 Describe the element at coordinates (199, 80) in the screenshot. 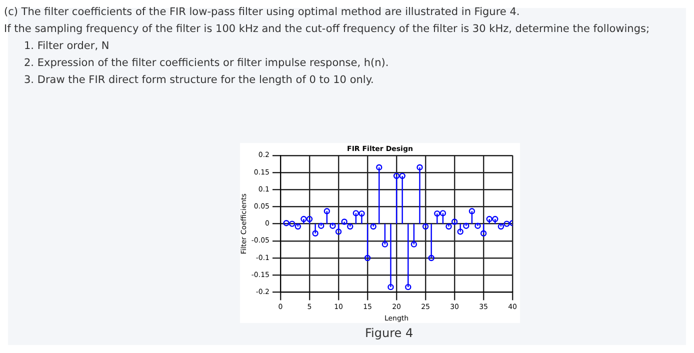

I see `text: 3. Draw the FIR direct form structure for the length of 0 to 10 only.` at that location.